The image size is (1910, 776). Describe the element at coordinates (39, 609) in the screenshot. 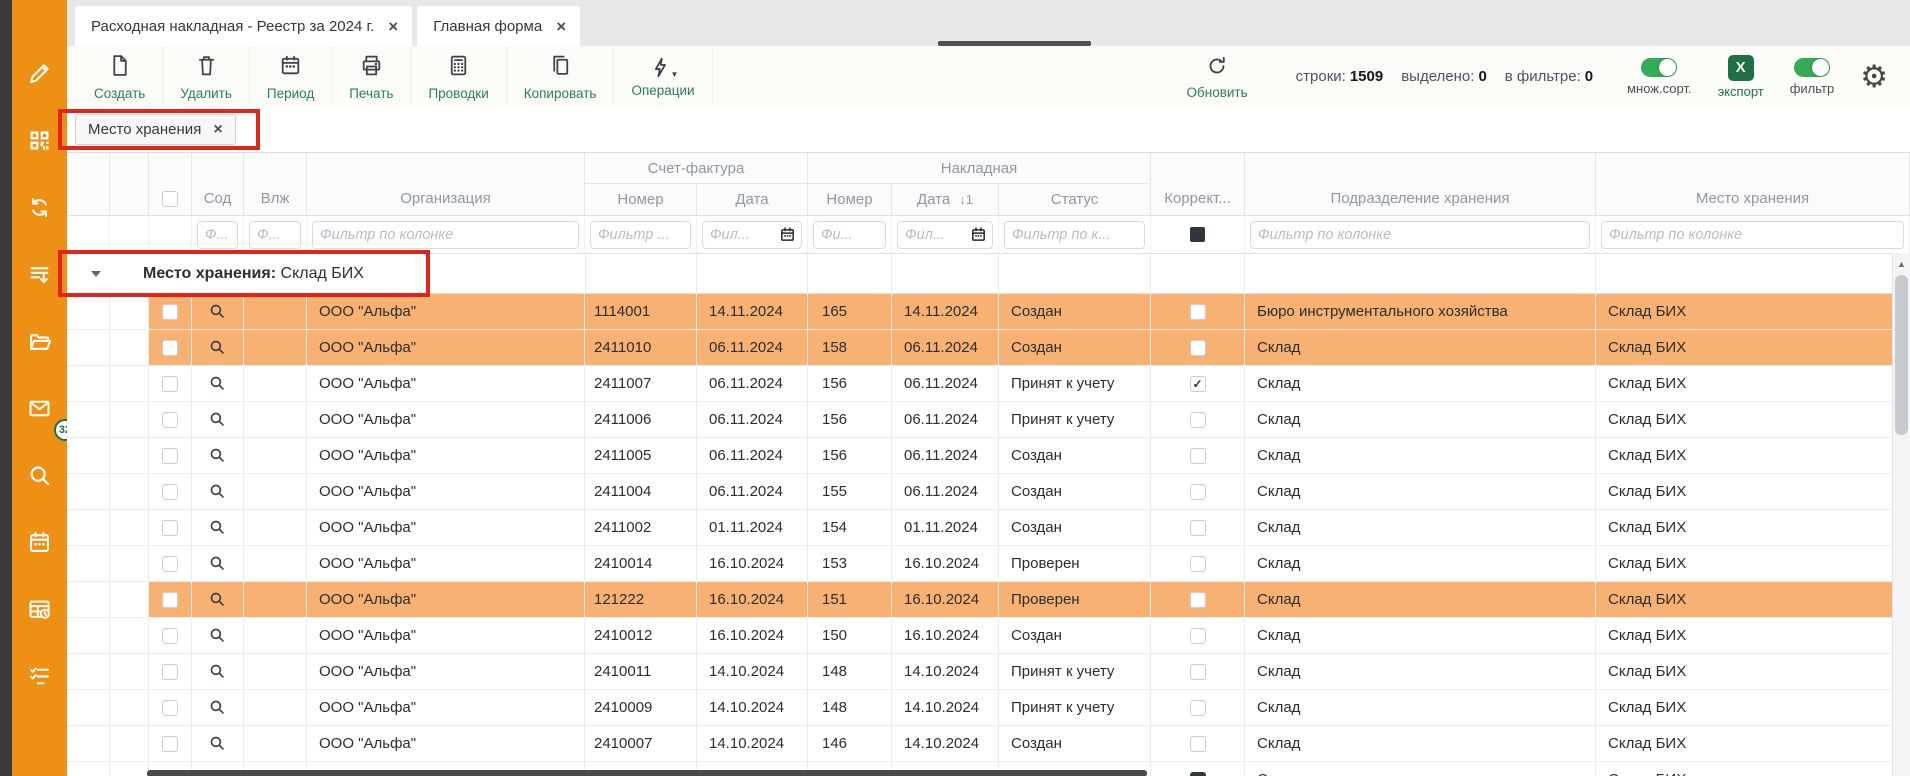

I see `report-table-icon` at that location.